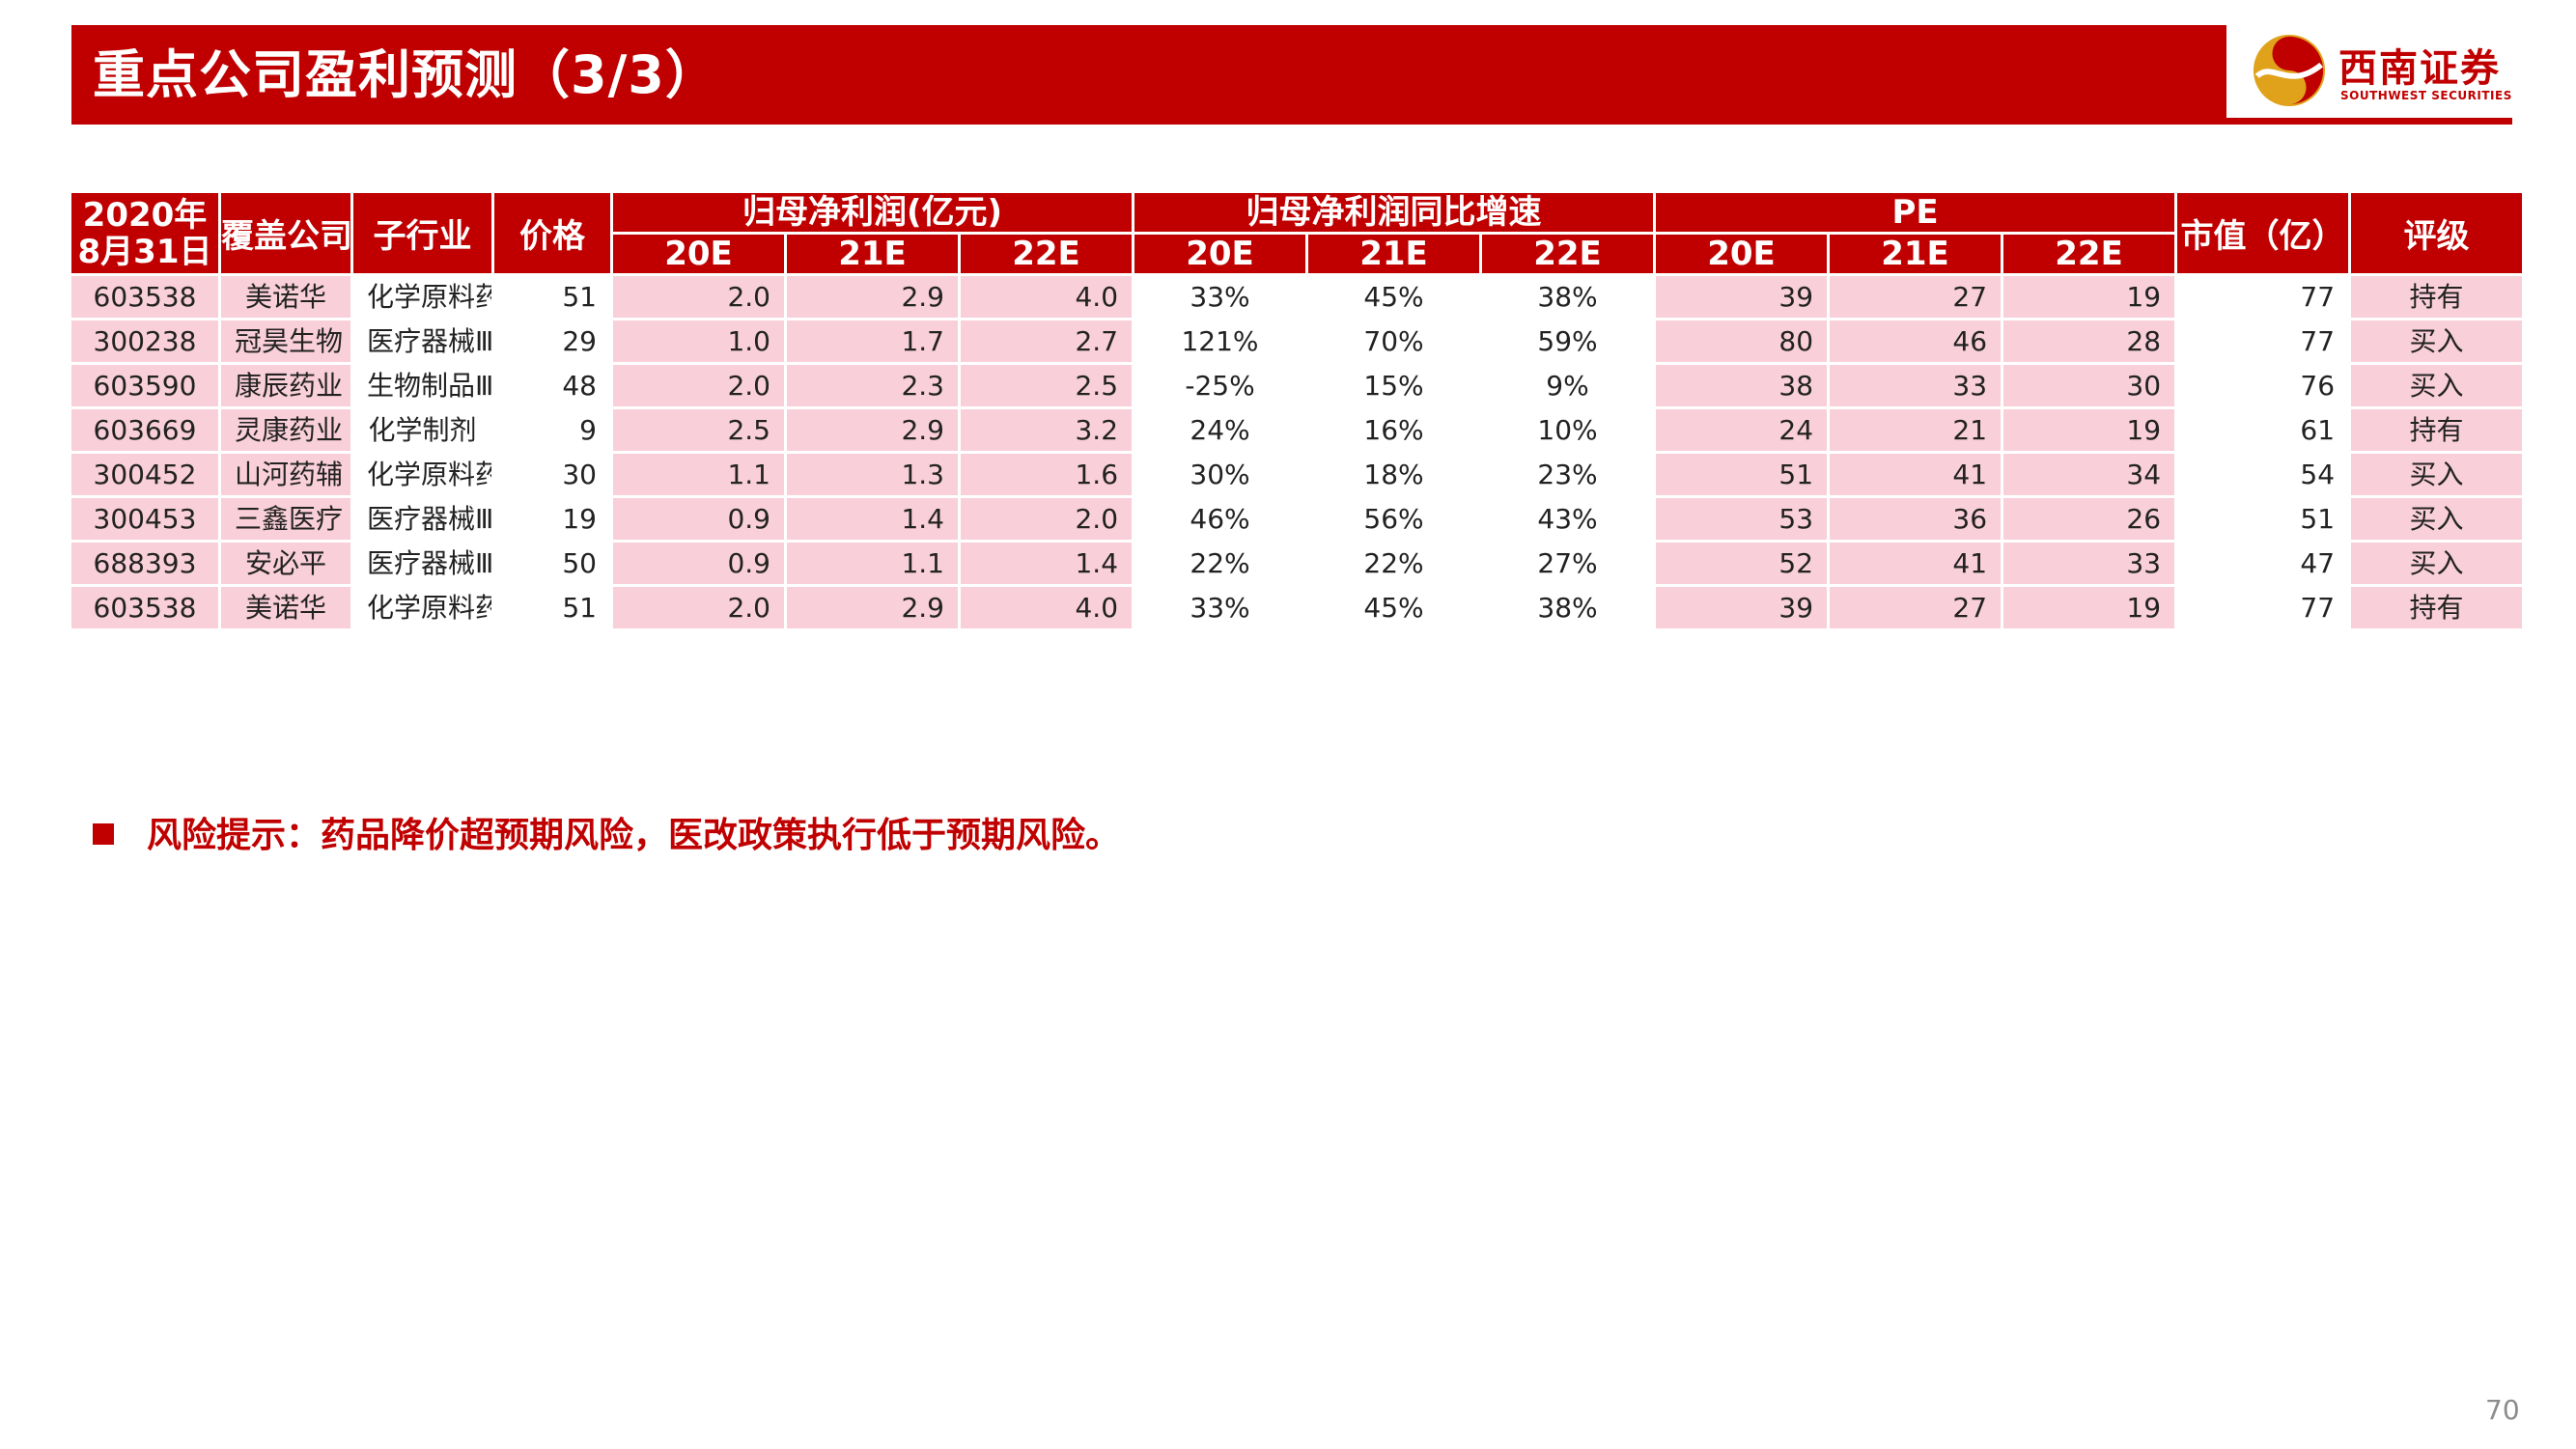 The width and height of the screenshot is (2576, 1449). Describe the element at coordinates (1220, 254) in the screenshot. I see `header-growth-20e: 20E` at that location.